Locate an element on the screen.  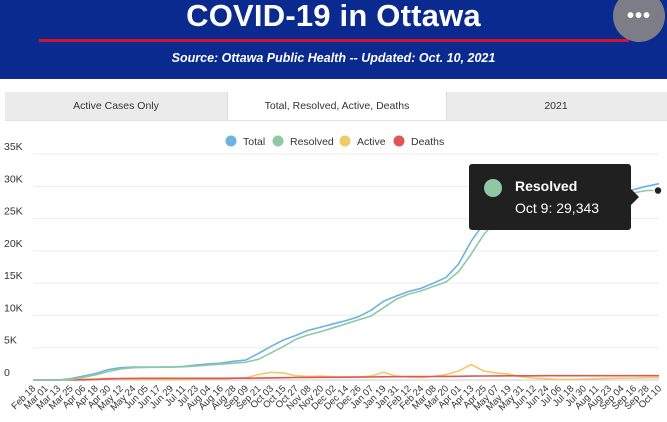
tab-2021: 2021 is located at coordinates (556, 106).